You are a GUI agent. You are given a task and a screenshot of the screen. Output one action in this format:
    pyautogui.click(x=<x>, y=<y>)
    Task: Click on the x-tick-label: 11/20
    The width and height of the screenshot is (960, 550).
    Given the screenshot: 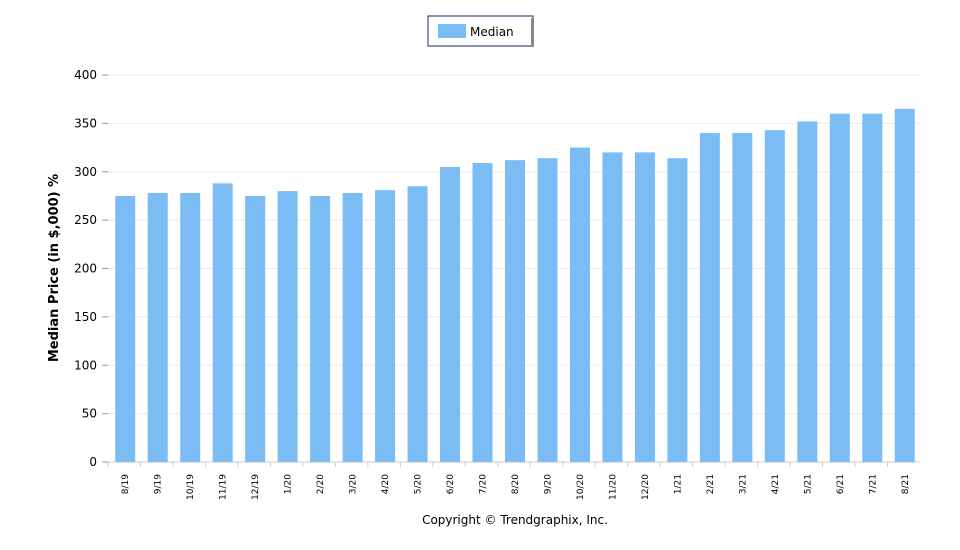 What is the action you would take?
    pyautogui.click(x=613, y=487)
    